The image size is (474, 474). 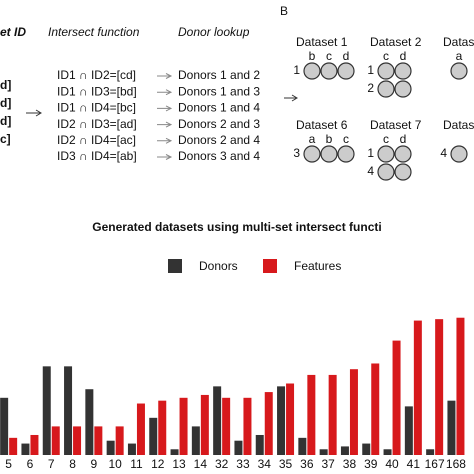 What do you see at coordinates (115, 464) in the screenshot?
I see `x-tick-label: 10` at bounding box center [115, 464].